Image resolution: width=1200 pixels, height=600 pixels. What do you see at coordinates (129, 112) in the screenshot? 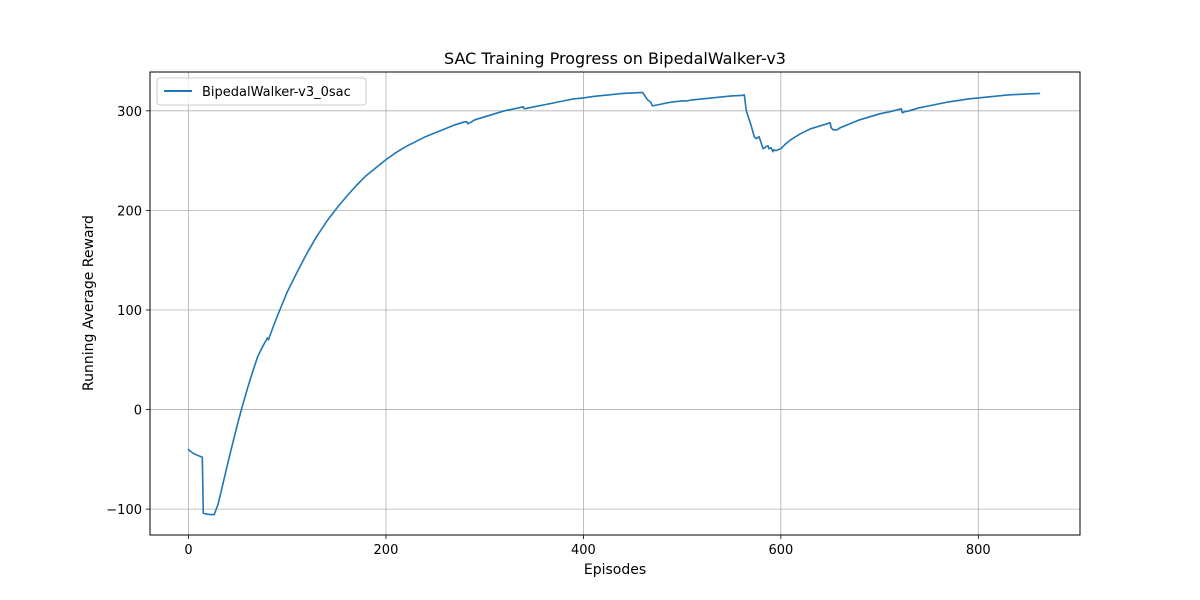
I see `y-tick-label: 300` at bounding box center [129, 112].